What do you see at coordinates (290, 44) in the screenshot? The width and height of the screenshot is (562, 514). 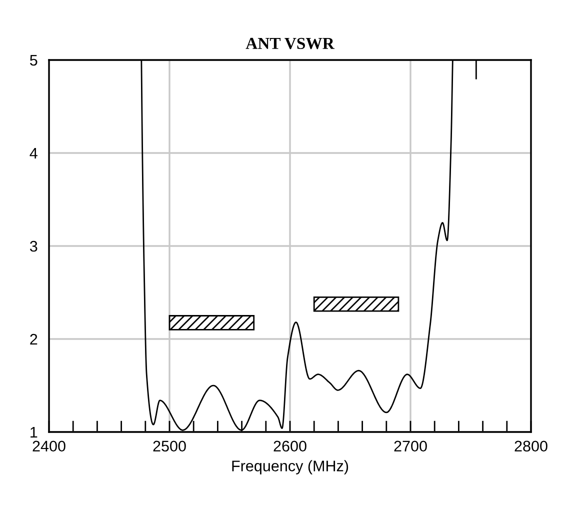 I see `chart-title: ANT VSWR` at bounding box center [290, 44].